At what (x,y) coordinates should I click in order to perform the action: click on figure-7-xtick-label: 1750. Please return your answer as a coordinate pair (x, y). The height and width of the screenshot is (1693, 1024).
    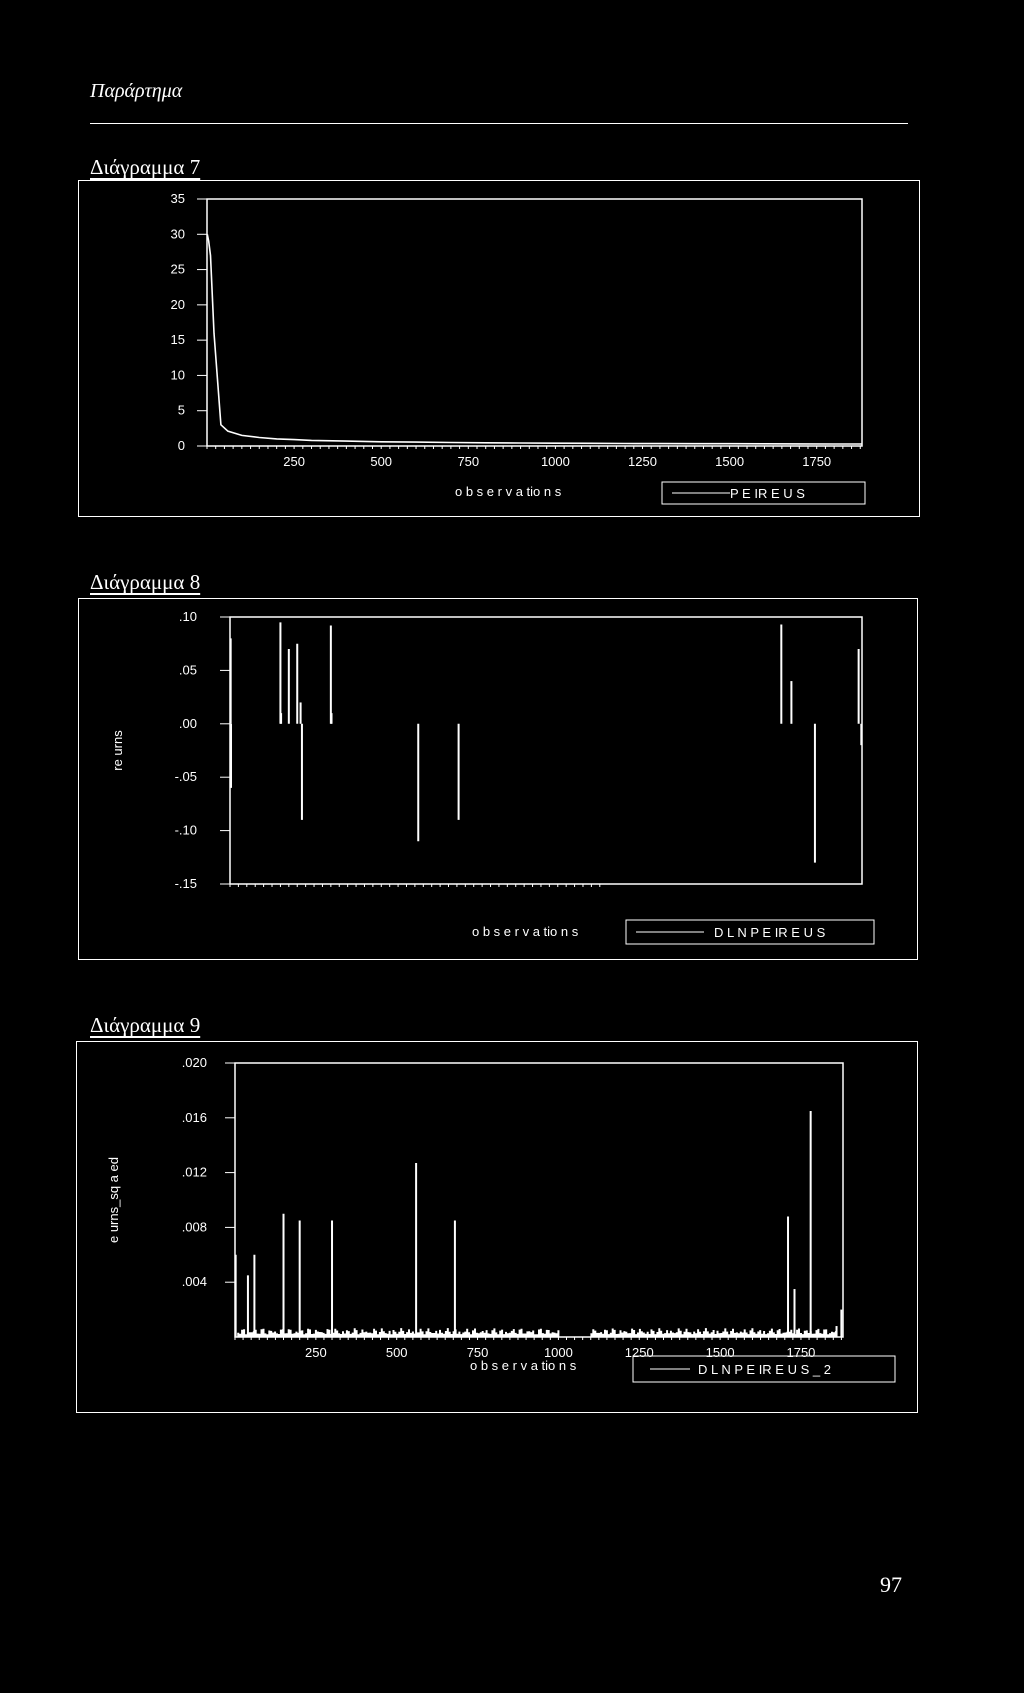
    Looking at the image, I should click on (816, 461).